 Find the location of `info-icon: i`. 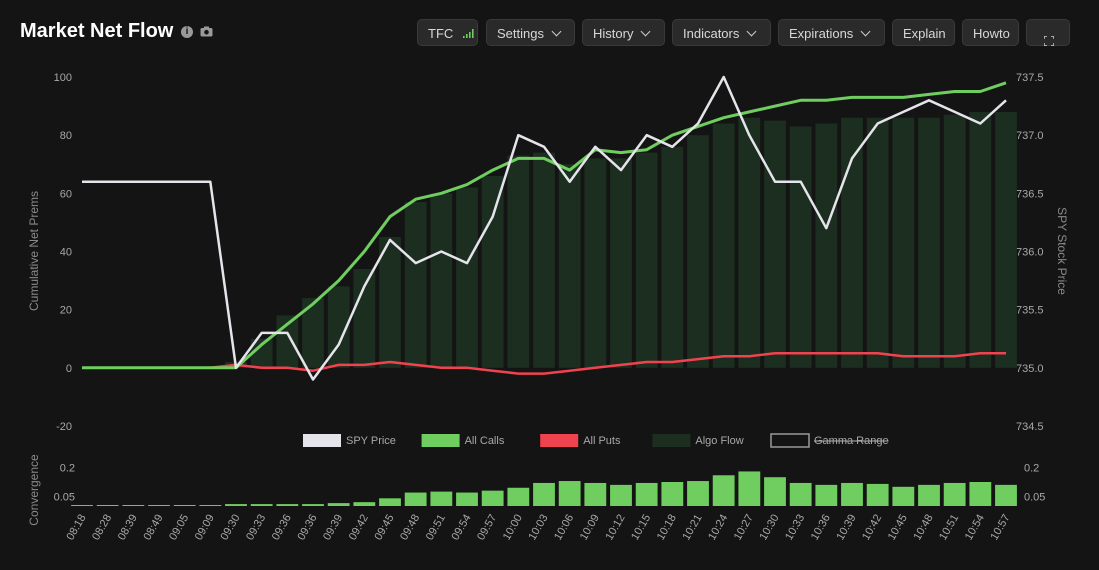

info-icon: i is located at coordinates (187, 32).